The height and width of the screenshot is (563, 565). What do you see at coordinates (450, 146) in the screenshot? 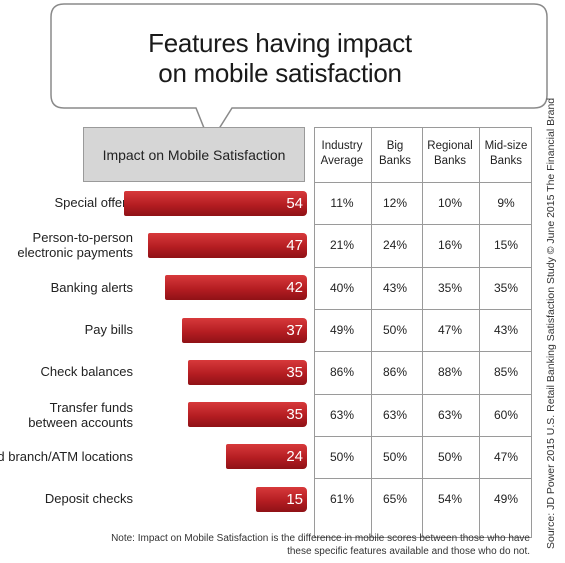
I see `column-header-line: Regional` at bounding box center [450, 146].